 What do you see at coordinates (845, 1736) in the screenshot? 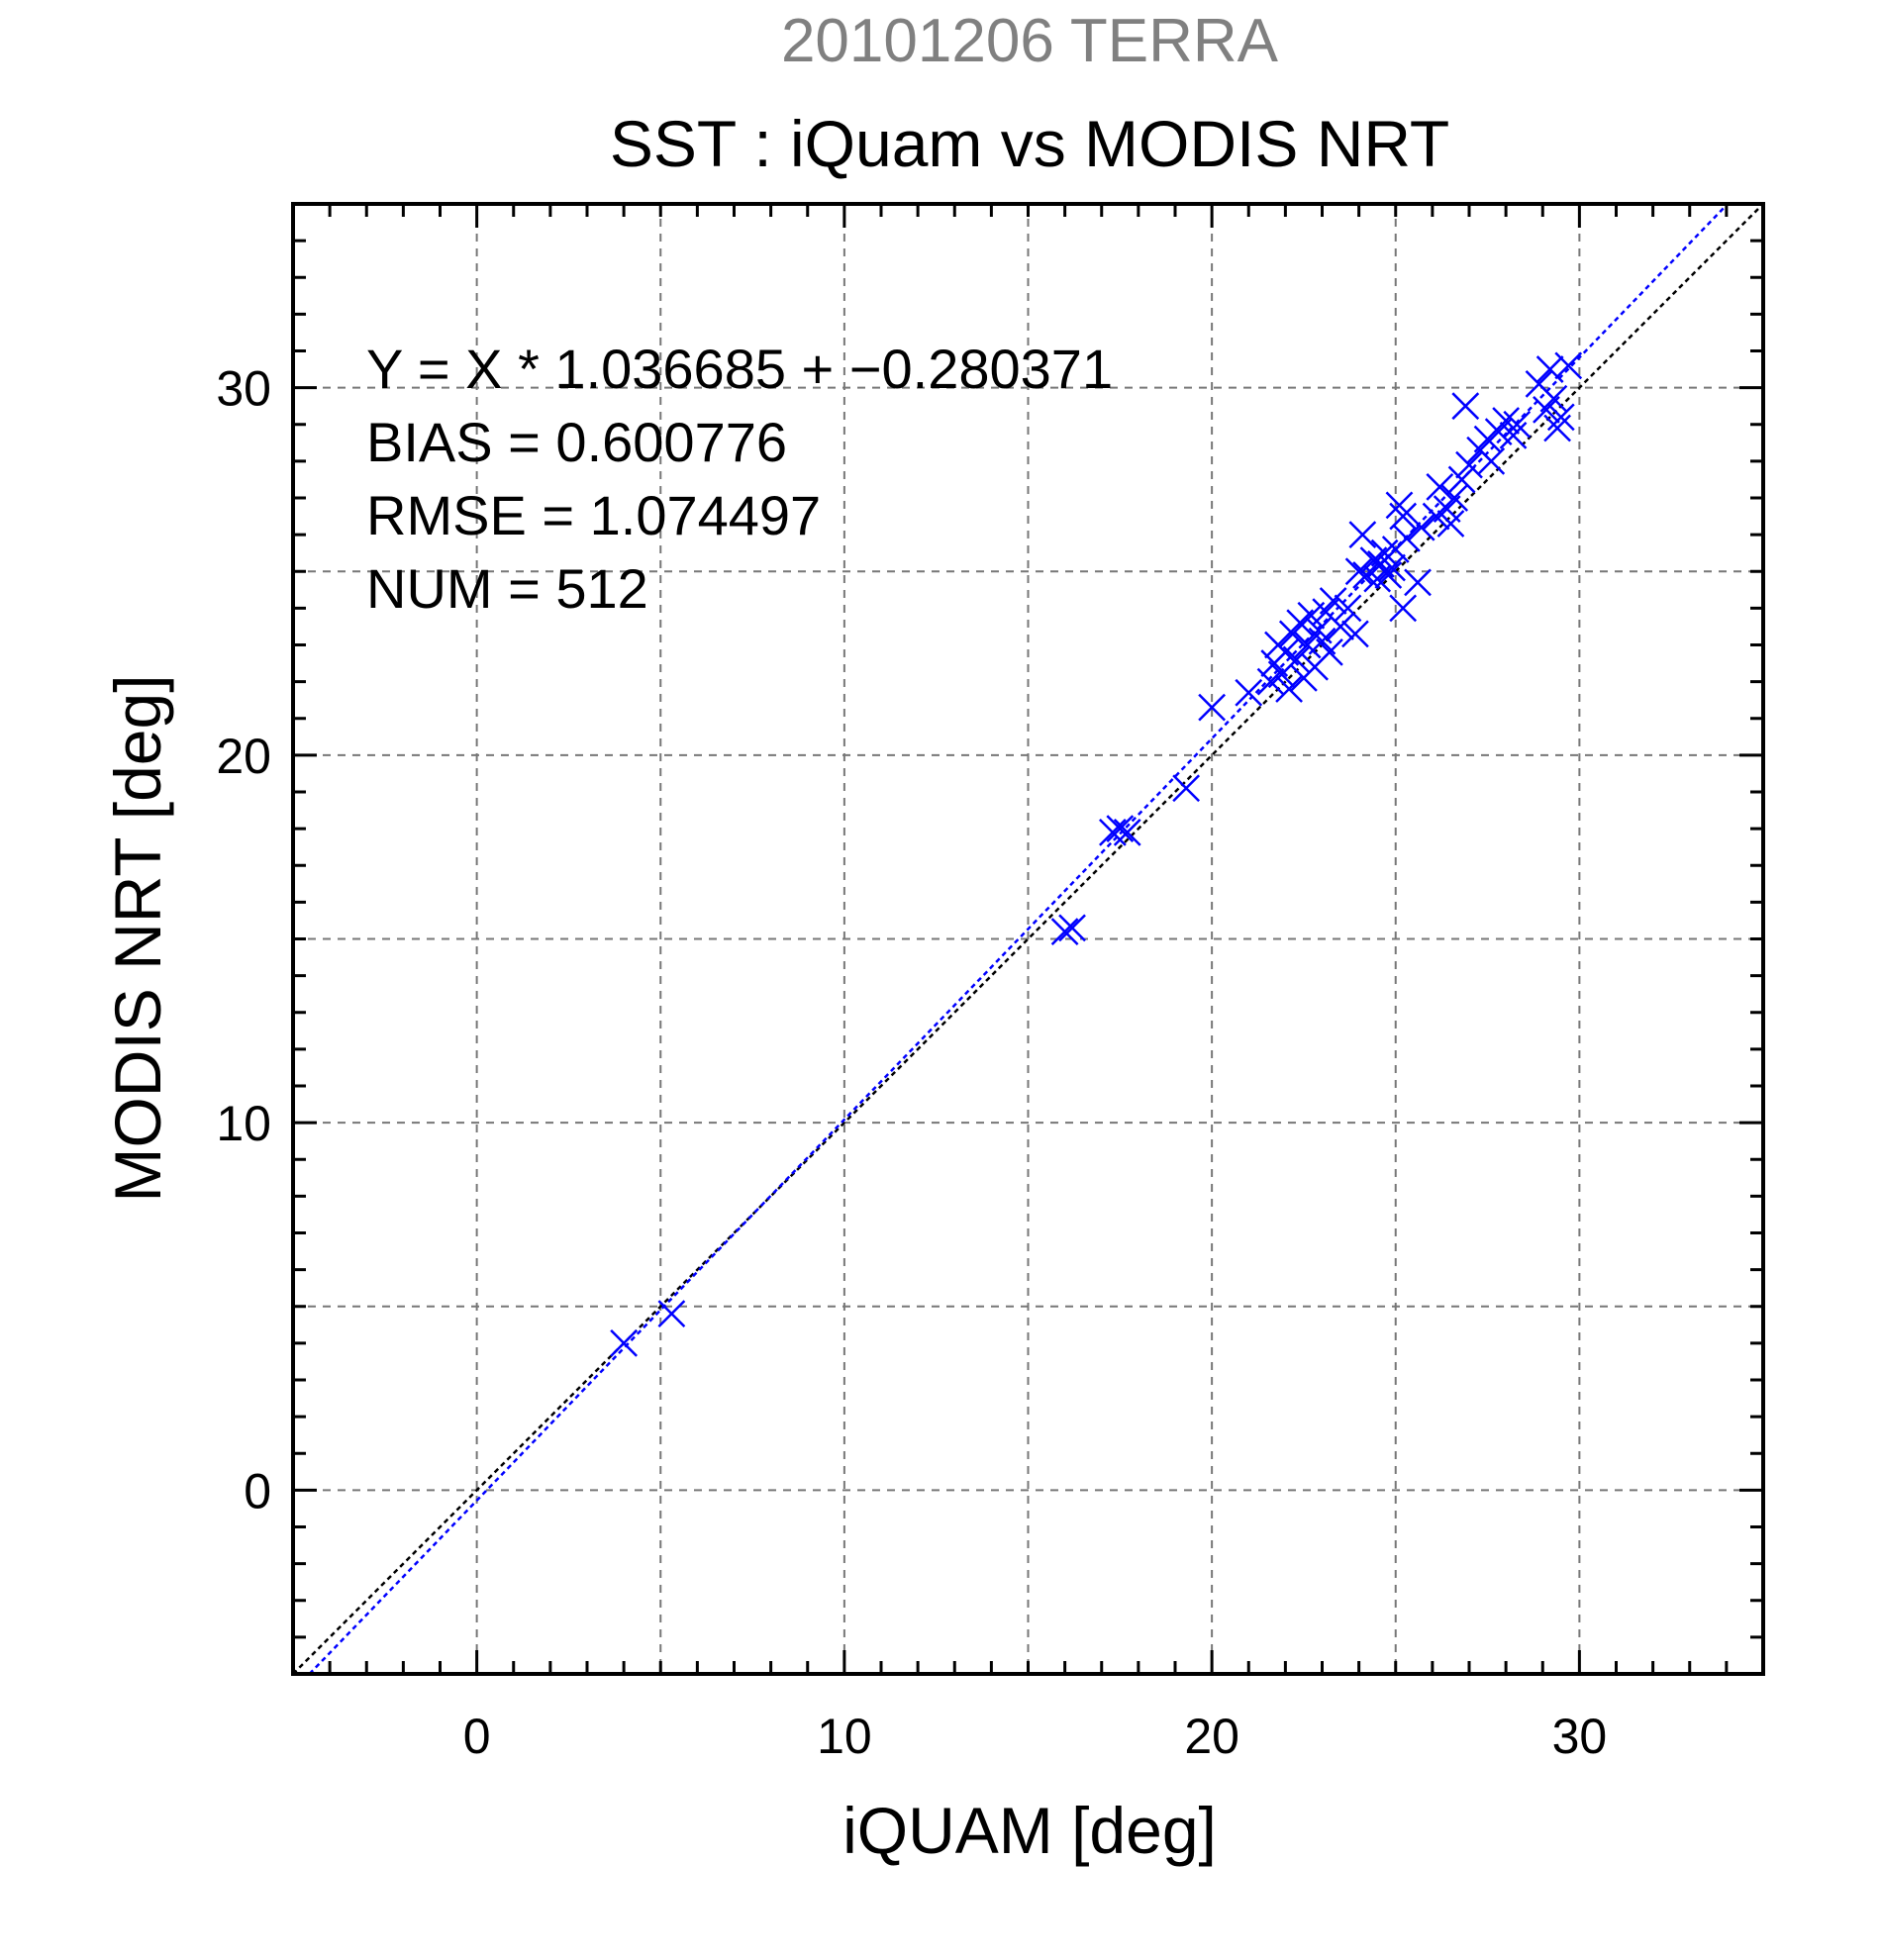
I see `x-tick-label: 10` at bounding box center [845, 1736].